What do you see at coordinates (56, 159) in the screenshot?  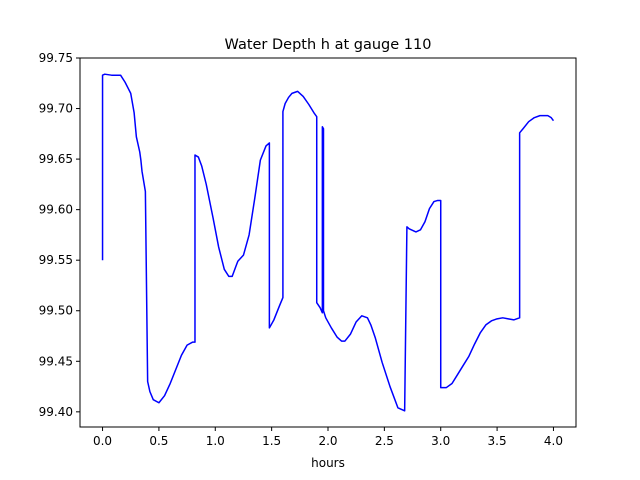 I see `y-tick-label: 99.65` at bounding box center [56, 159].